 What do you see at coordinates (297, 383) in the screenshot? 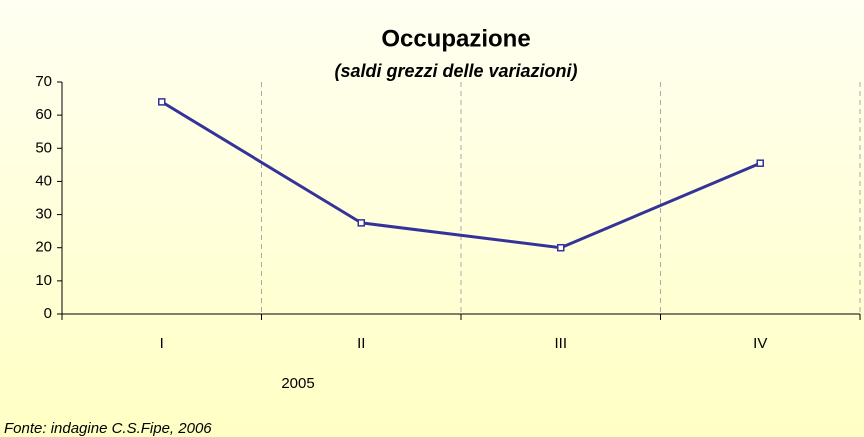
I see `category-group-label: 2005` at bounding box center [297, 383].